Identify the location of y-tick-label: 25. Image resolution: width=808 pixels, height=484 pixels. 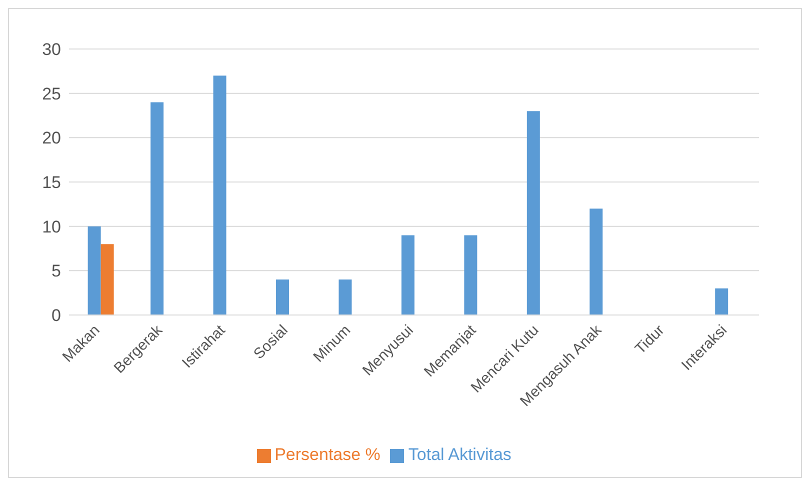
(51, 94).